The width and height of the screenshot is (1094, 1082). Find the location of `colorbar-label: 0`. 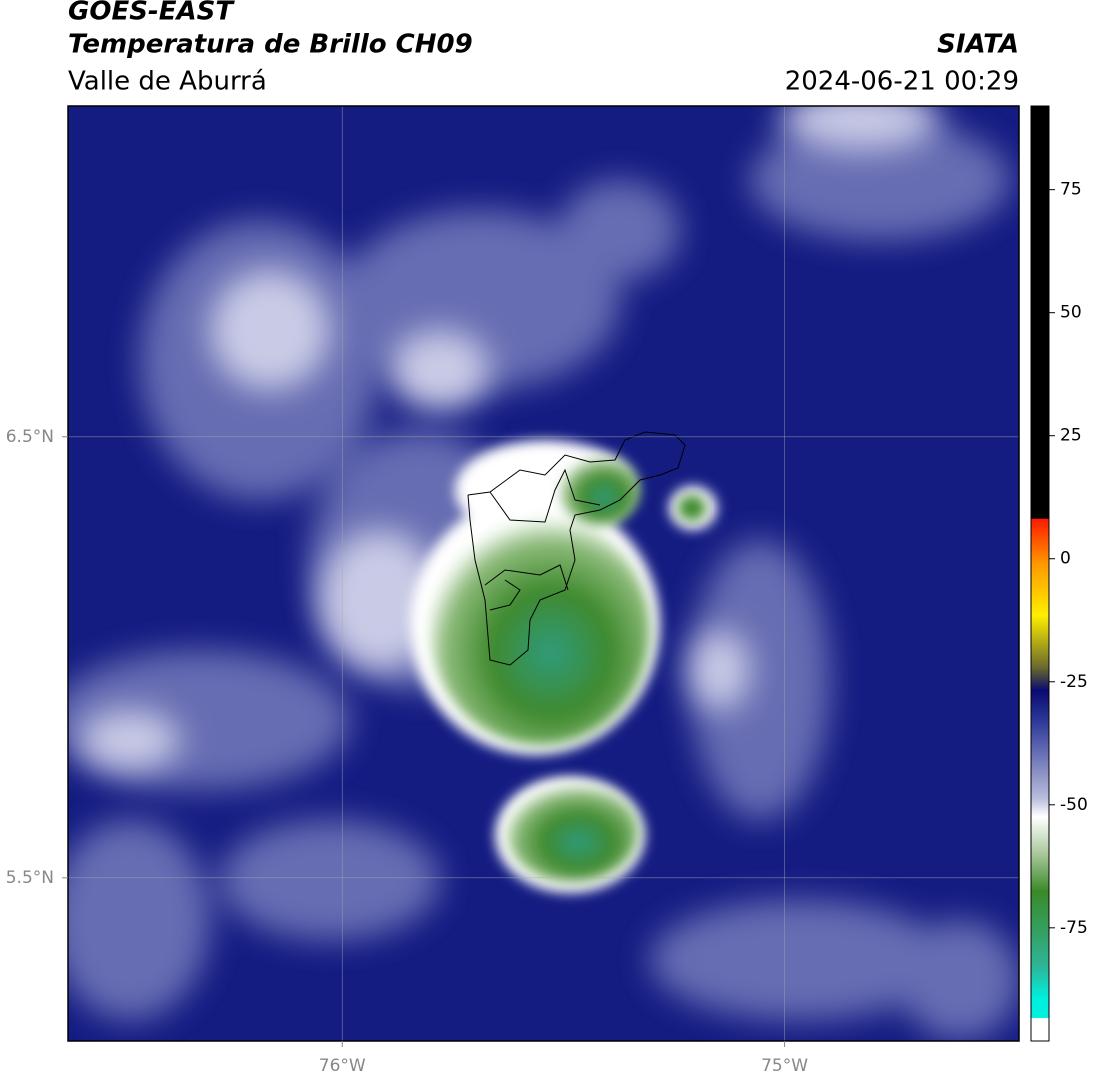

colorbar-label: 0 is located at coordinates (1065, 559).